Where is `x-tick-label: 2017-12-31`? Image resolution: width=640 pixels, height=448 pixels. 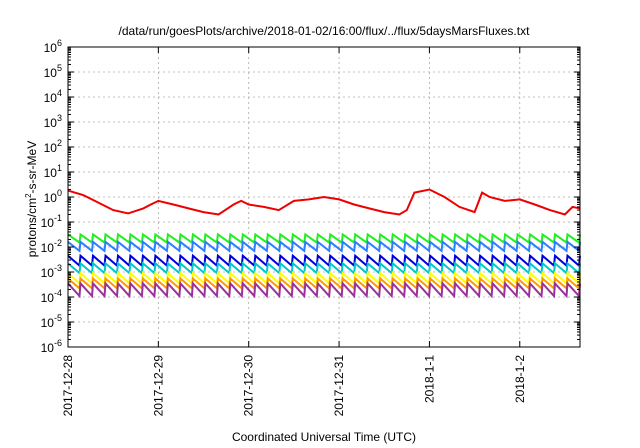 x-tick-label: 2017-12-31 is located at coordinates (339, 386).